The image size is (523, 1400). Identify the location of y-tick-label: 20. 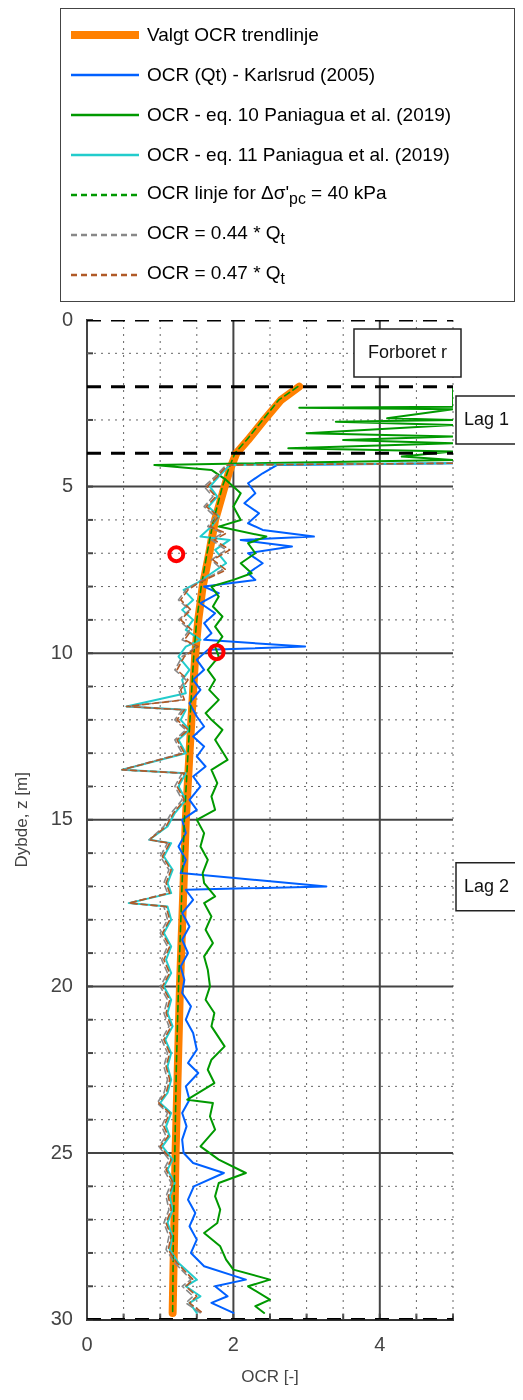
(61, 984).